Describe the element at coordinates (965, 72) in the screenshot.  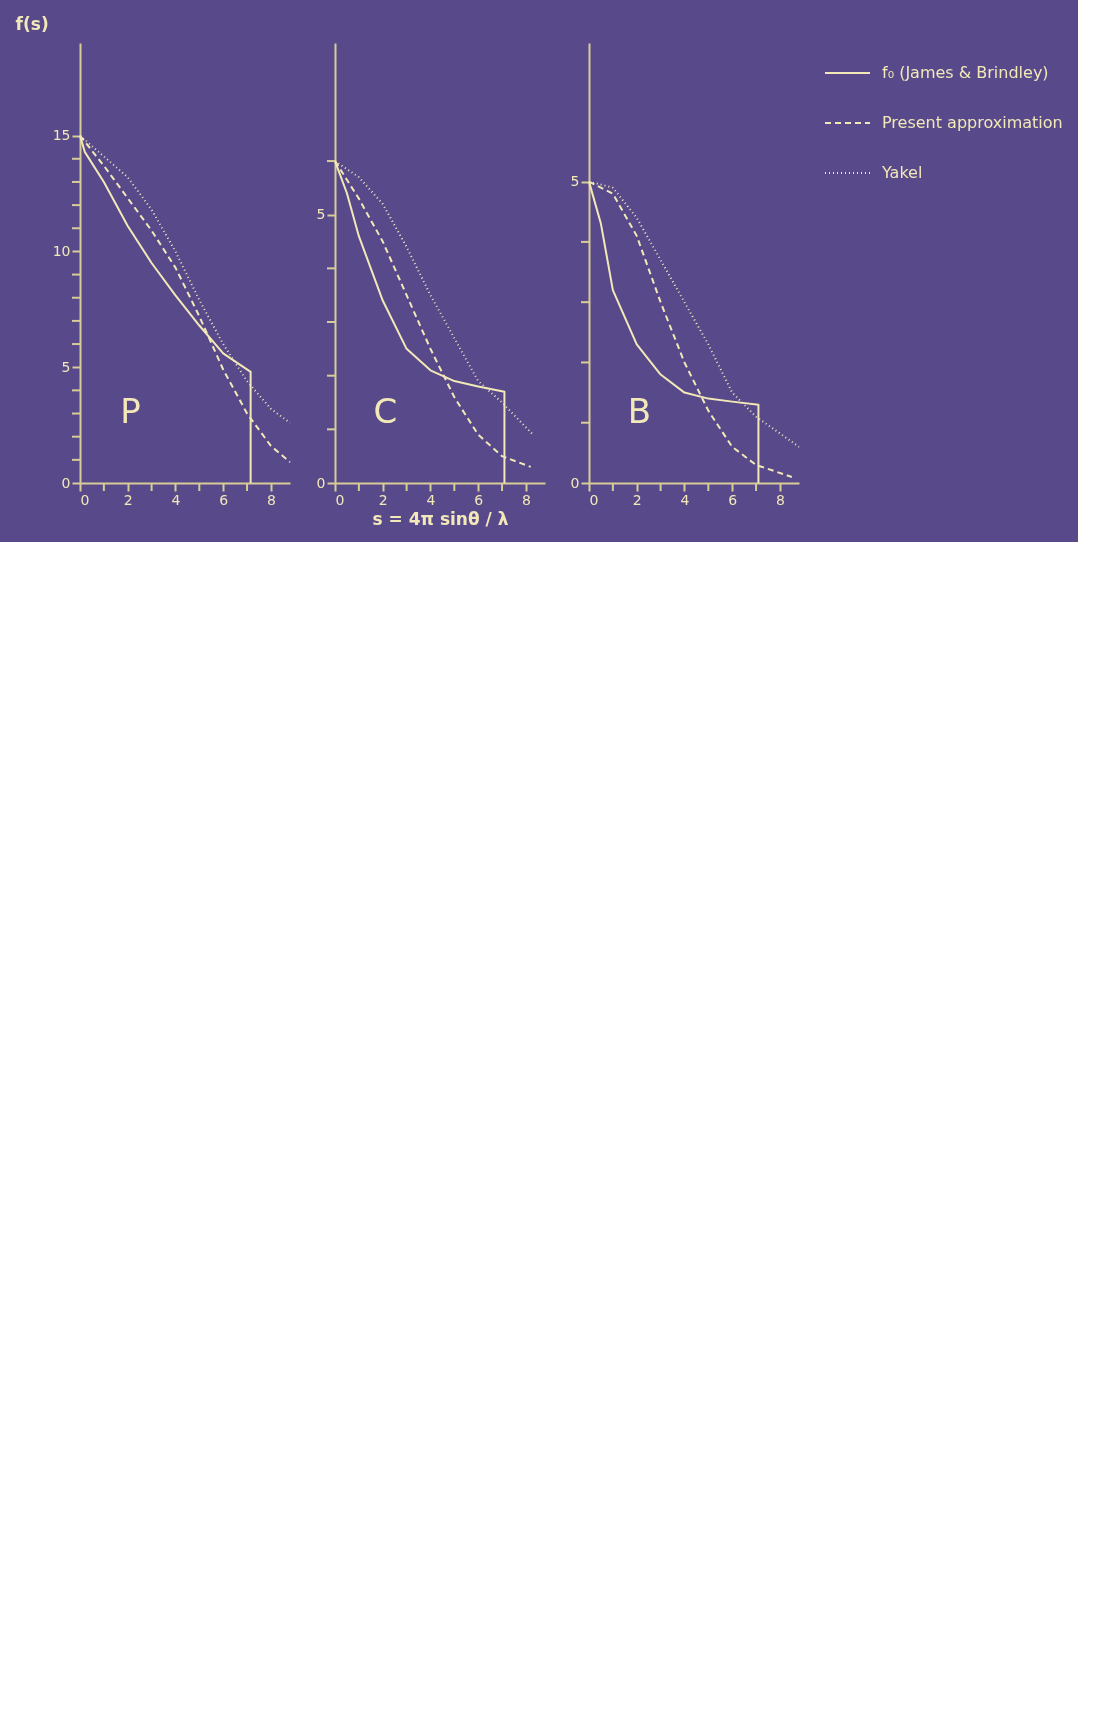
I see `legend-label: f₀ (James & Brindley)` at that location.